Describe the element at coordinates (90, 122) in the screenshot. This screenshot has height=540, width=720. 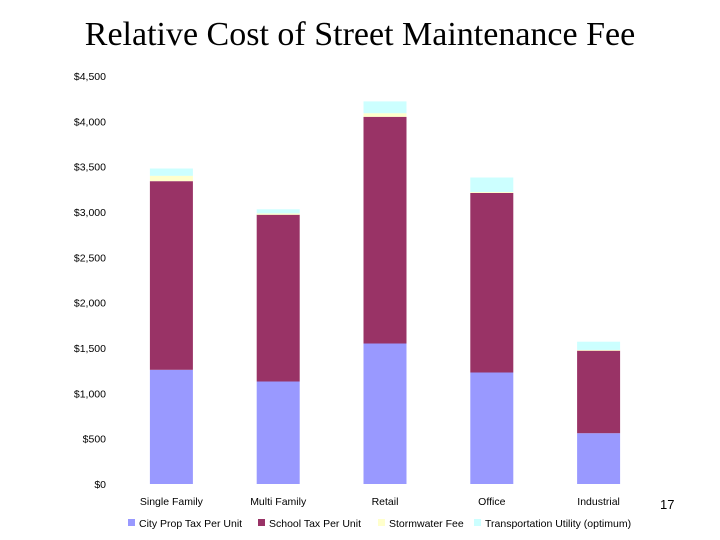
I see `y-tick-label: $4,000` at that location.